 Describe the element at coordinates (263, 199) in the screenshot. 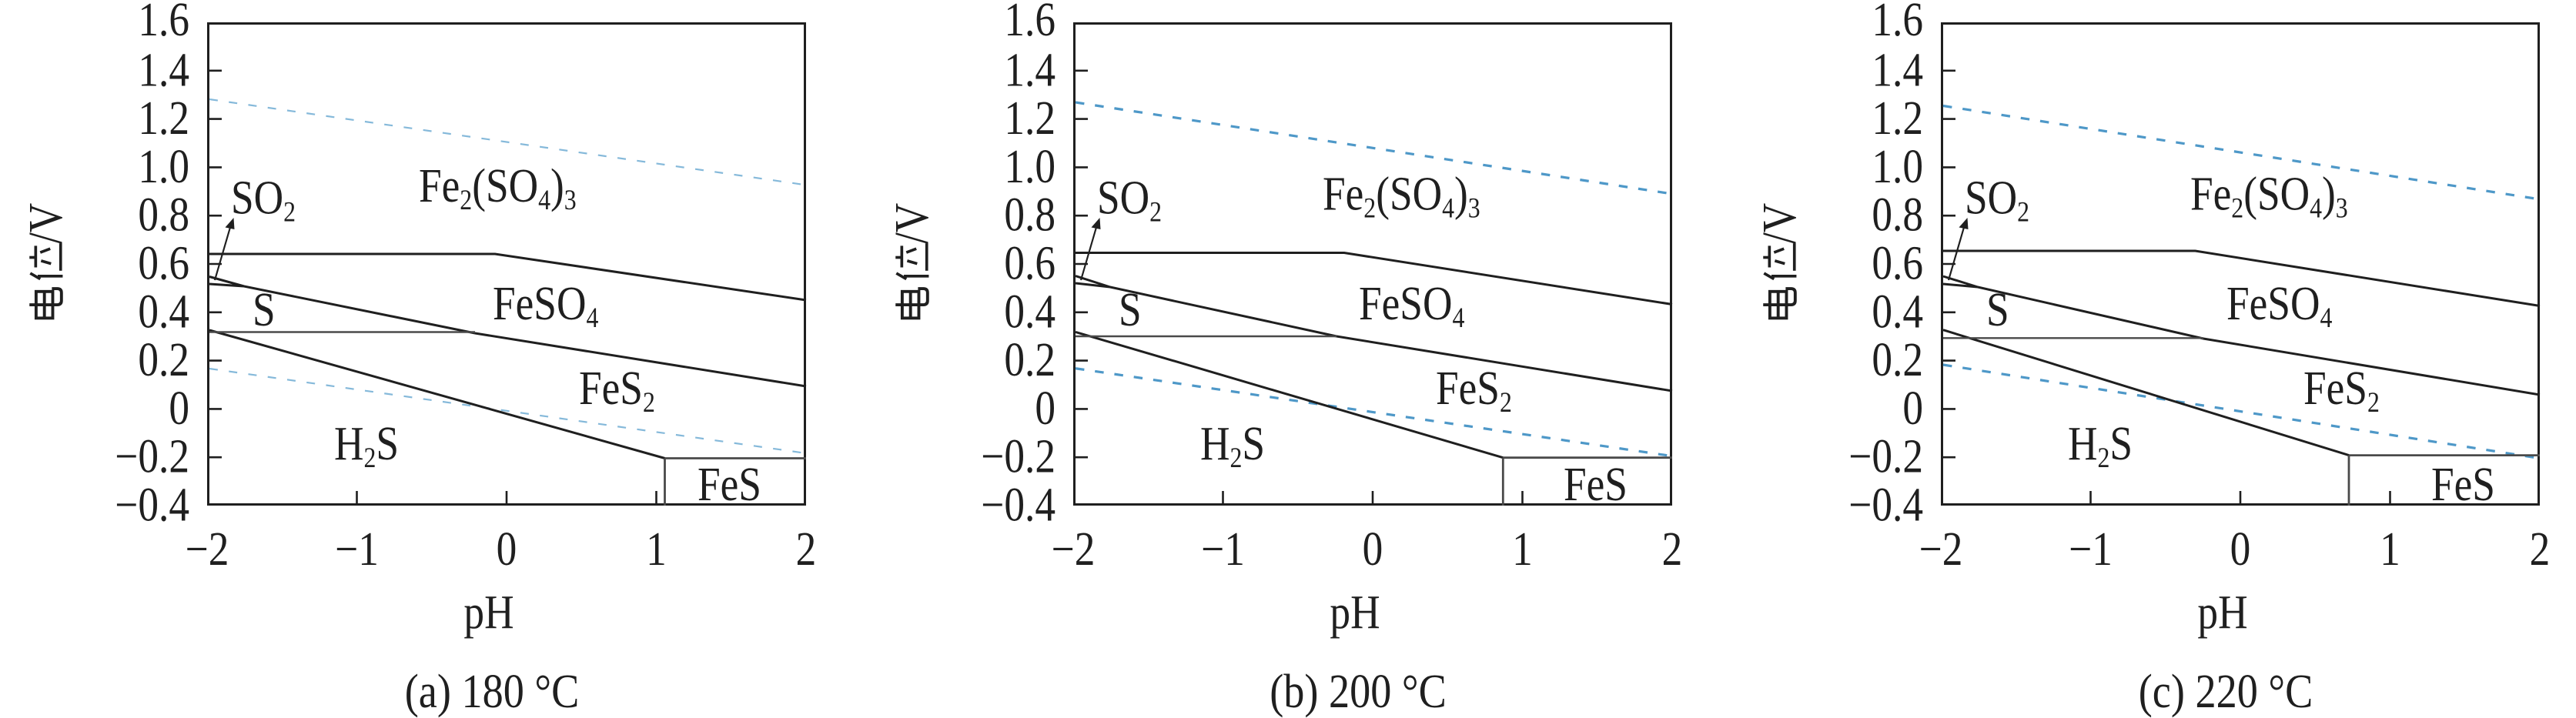

I see `svg-text: SO2` at that location.